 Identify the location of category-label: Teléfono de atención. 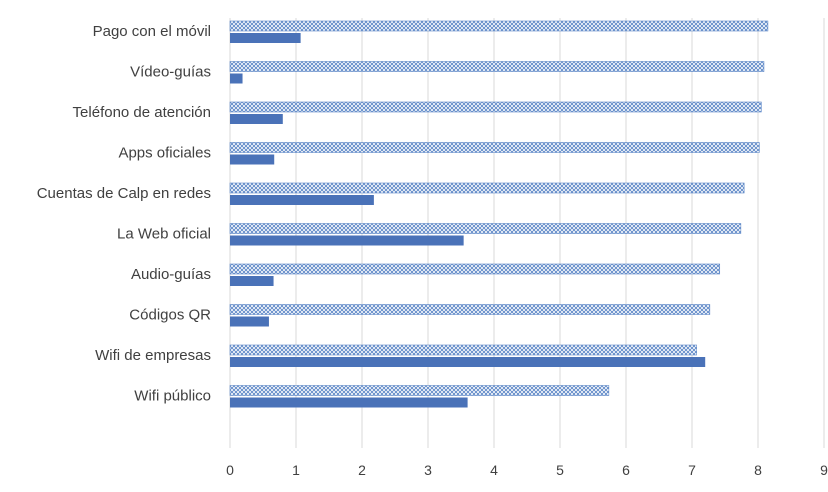
(142, 112).